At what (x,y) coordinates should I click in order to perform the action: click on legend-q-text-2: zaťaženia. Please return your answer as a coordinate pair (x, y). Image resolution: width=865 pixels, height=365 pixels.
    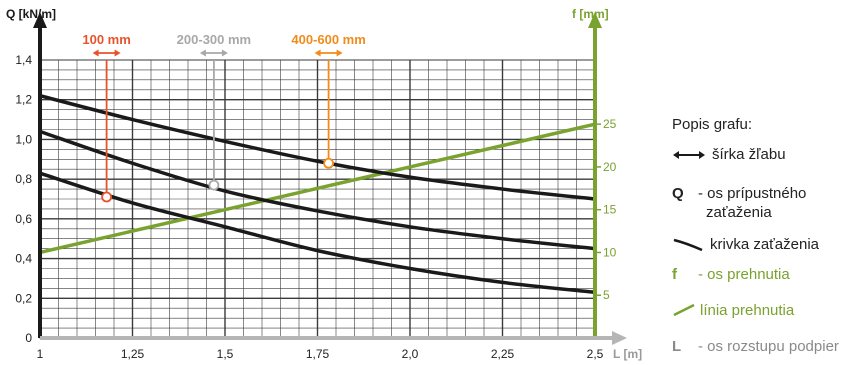
    Looking at the image, I should click on (739, 212).